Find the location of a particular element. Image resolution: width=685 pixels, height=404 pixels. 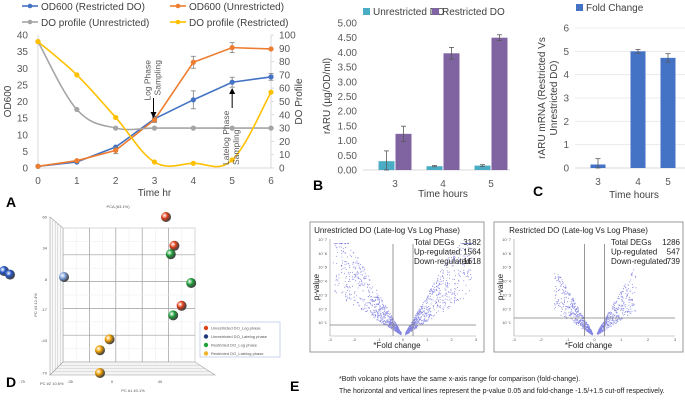

y-tick: 10⁻6 is located at coordinates (323, 253).